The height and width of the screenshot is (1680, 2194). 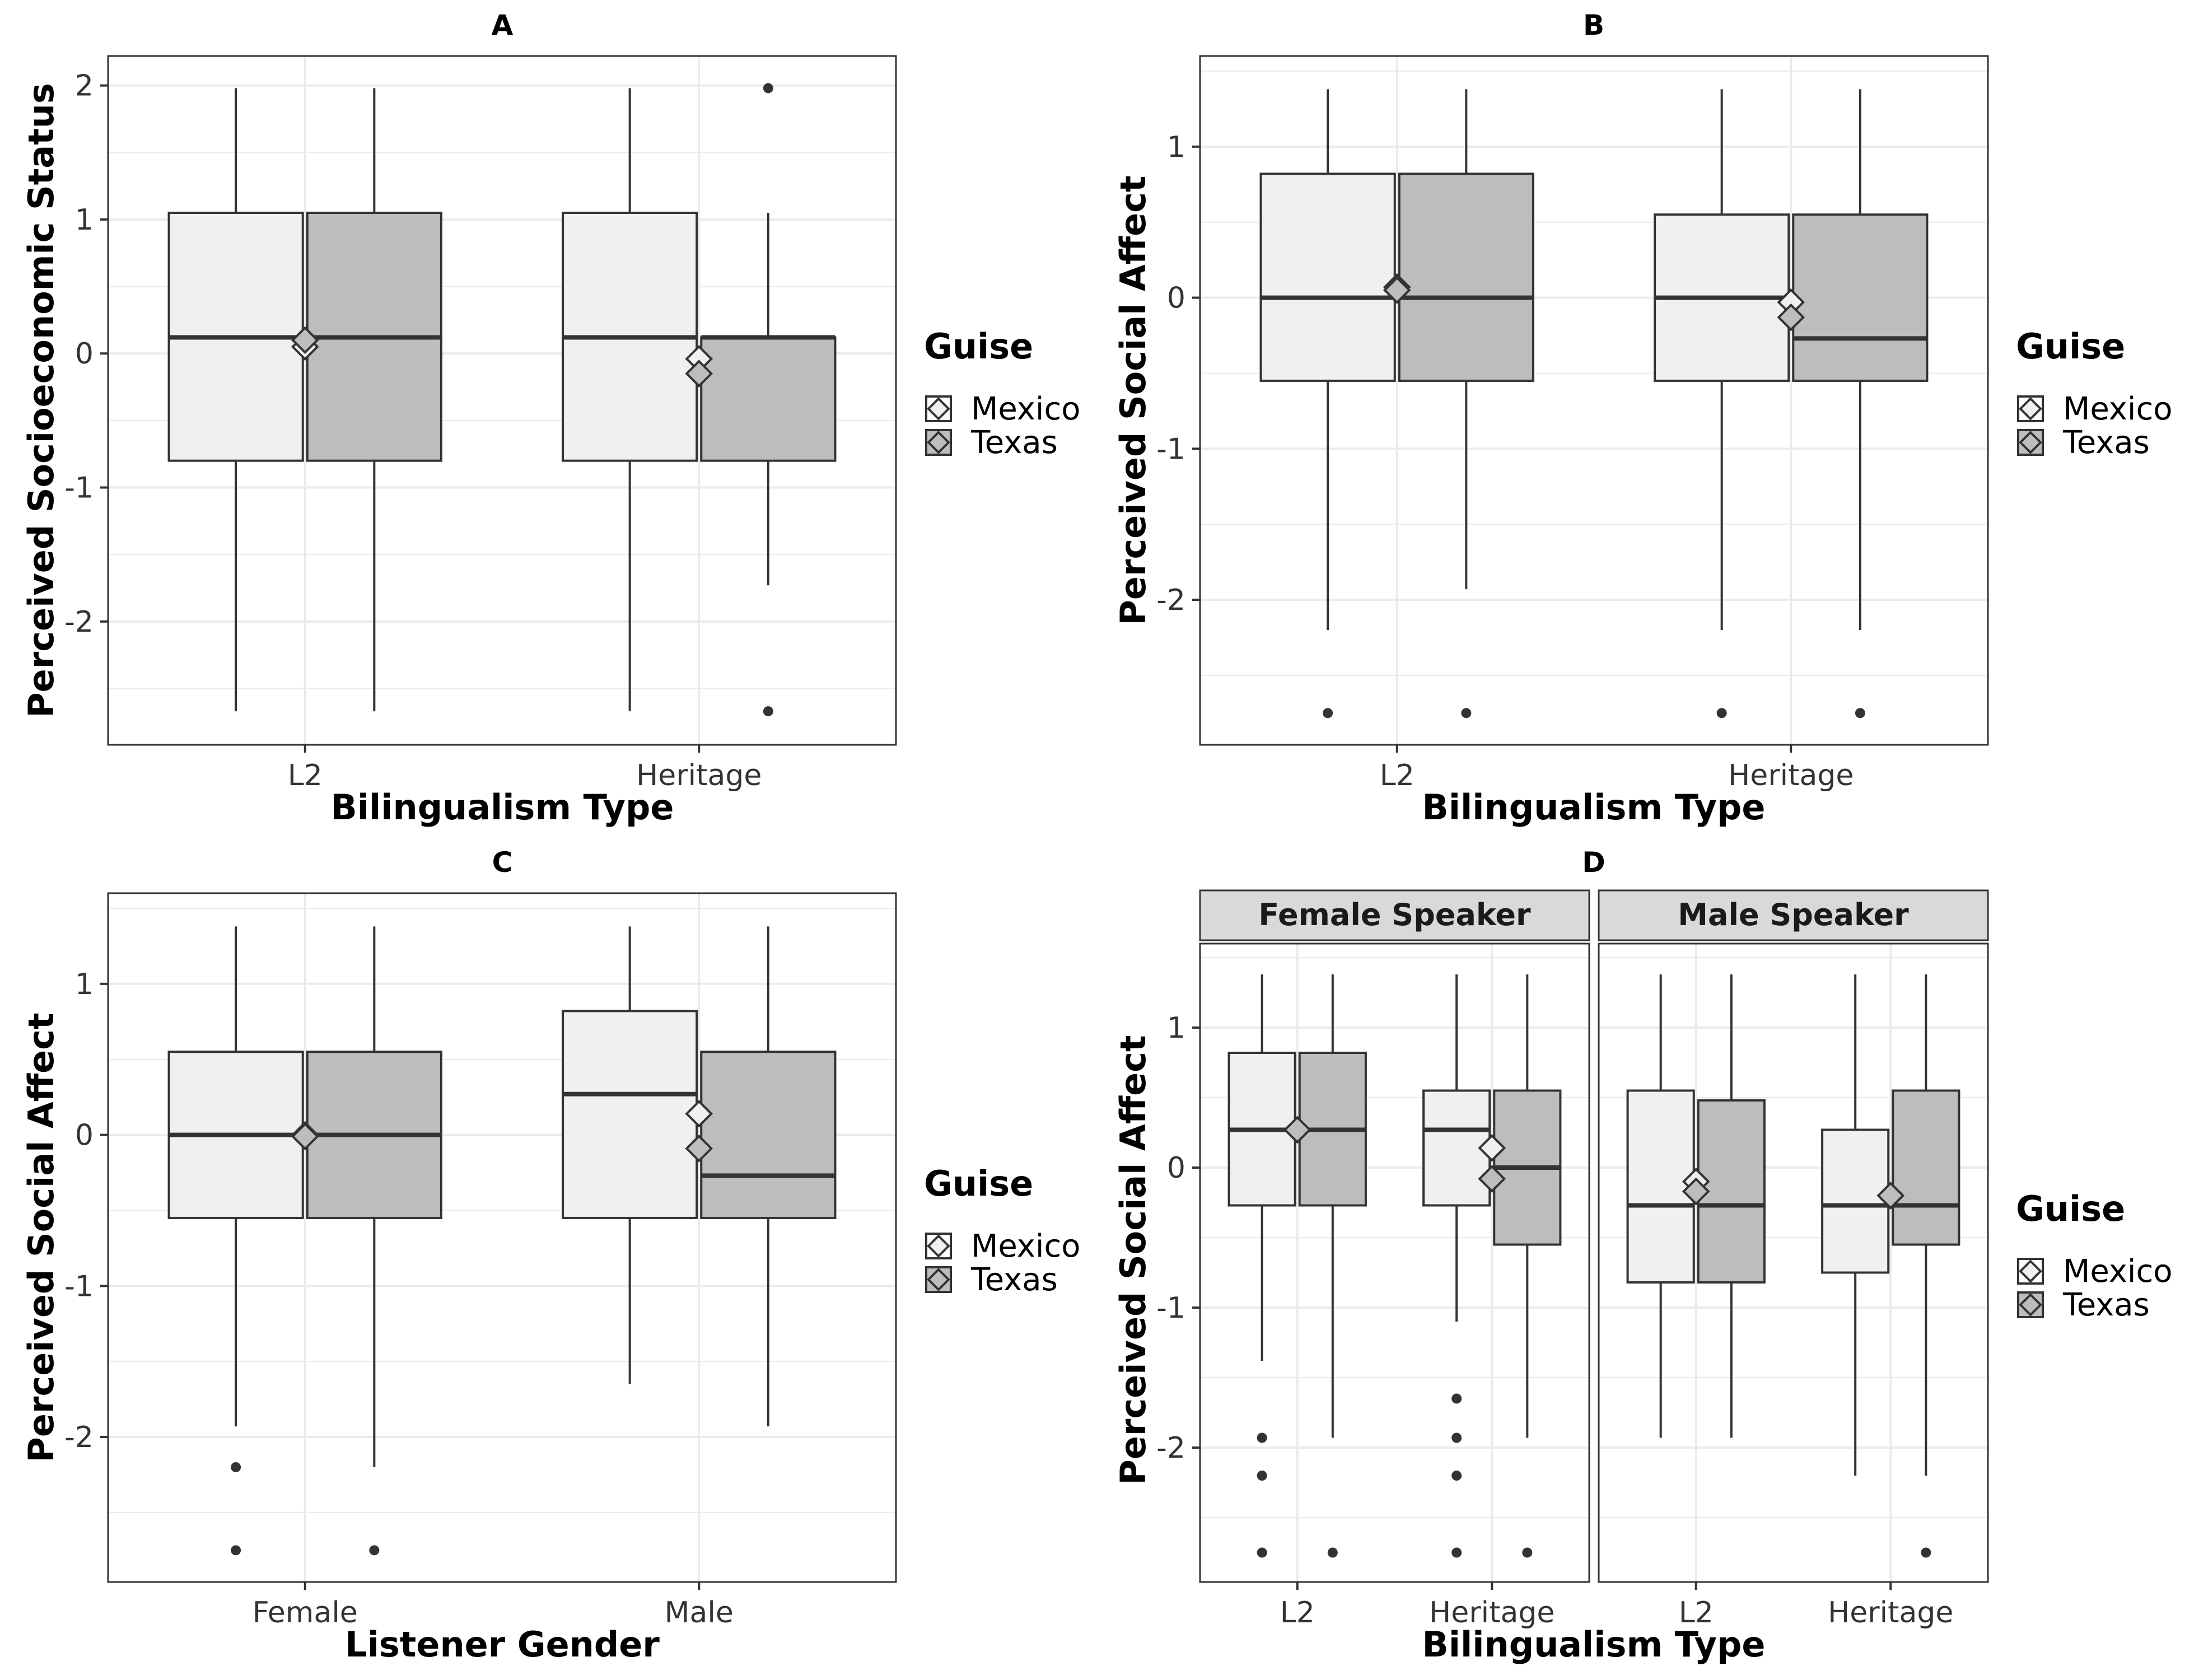 I want to click on x-tick-label: Male, so click(x=699, y=1613).